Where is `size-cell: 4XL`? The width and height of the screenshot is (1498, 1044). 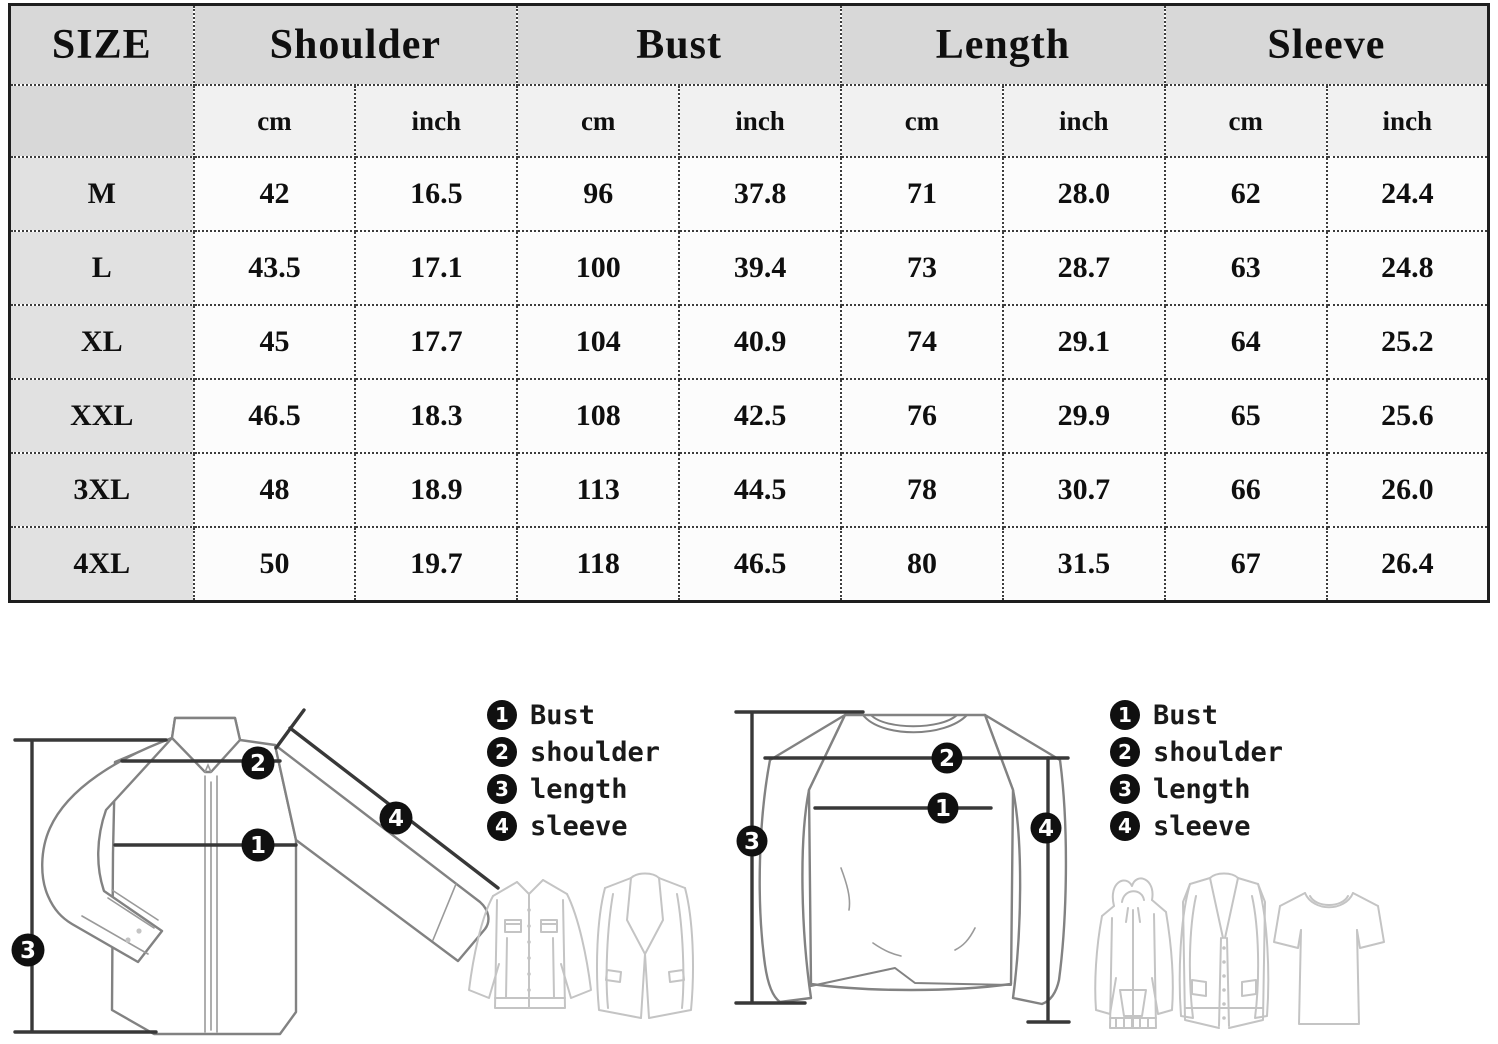
size-cell: 4XL is located at coordinates (101, 564).